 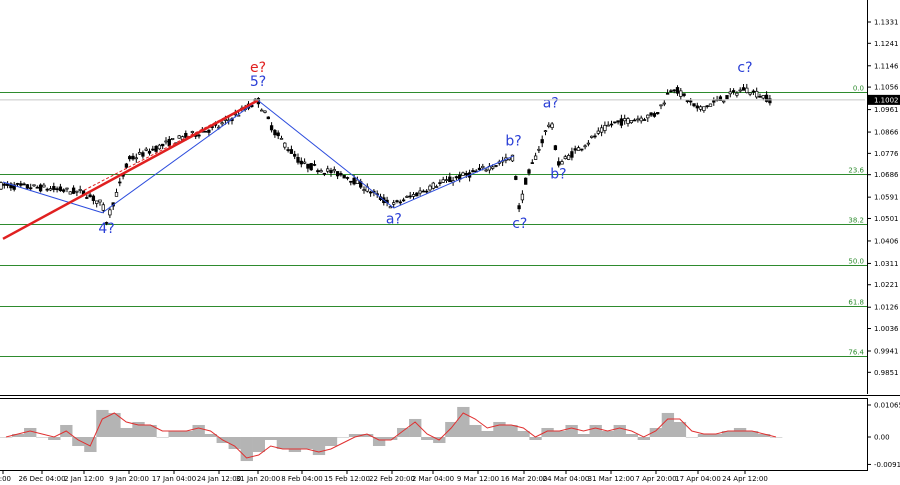 I want to click on wave-label: c?, so click(x=744, y=68).